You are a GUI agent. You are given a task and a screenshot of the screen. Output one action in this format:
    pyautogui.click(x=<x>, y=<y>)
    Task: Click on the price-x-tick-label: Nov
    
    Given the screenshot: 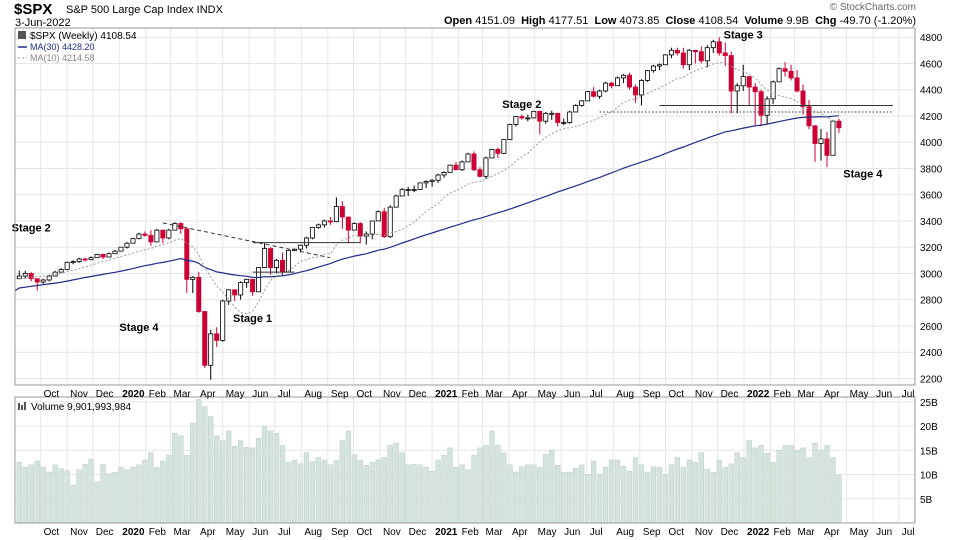 What is the action you would take?
    pyautogui.click(x=704, y=394)
    